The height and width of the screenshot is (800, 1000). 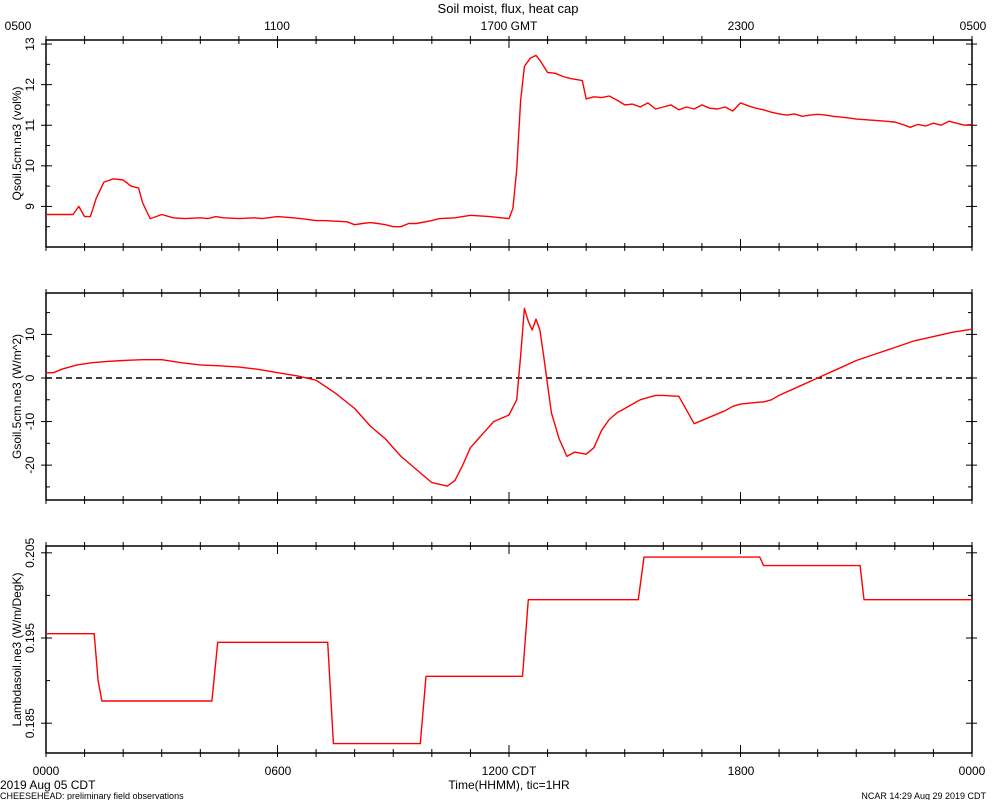 What do you see at coordinates (30, 638) in the screenshot?
I see `y-tick-label: 0.195` at bounding box center [30, 638].